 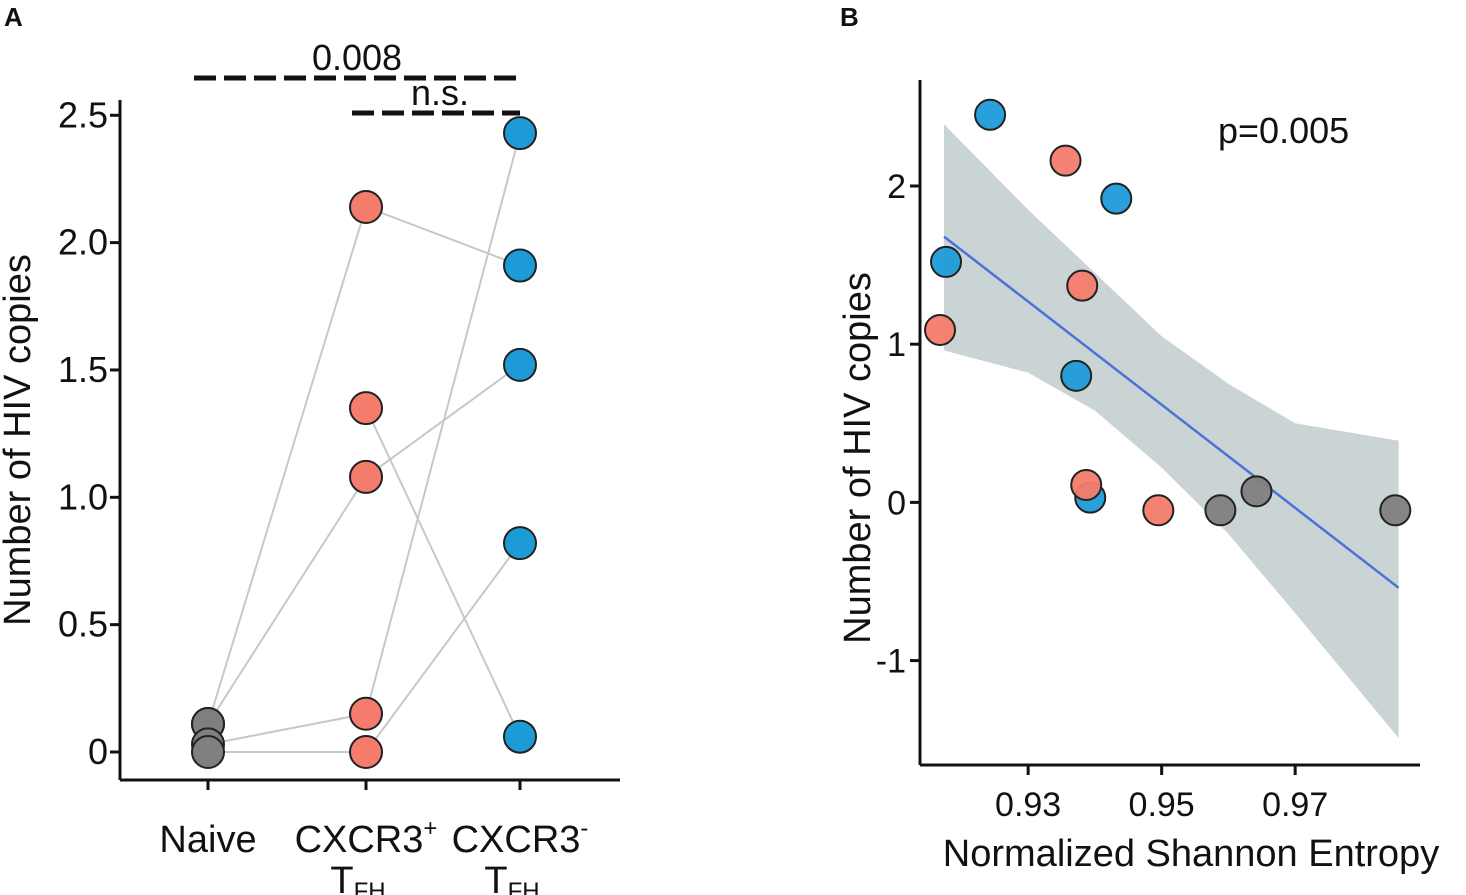 What do you see at coordinates (83, 242) in the screenshot?
I see `y-tick-label: 2.0` at bounding box center [83, 242].